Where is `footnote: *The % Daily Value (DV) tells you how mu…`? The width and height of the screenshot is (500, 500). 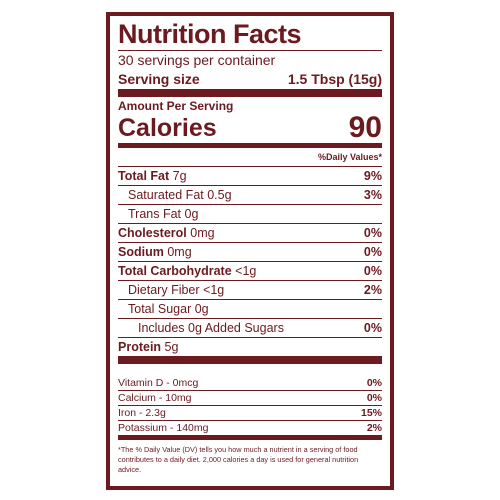 footnote: *The % Daily Value (DV) tells you how mu… is located at coordinates (238, 459).